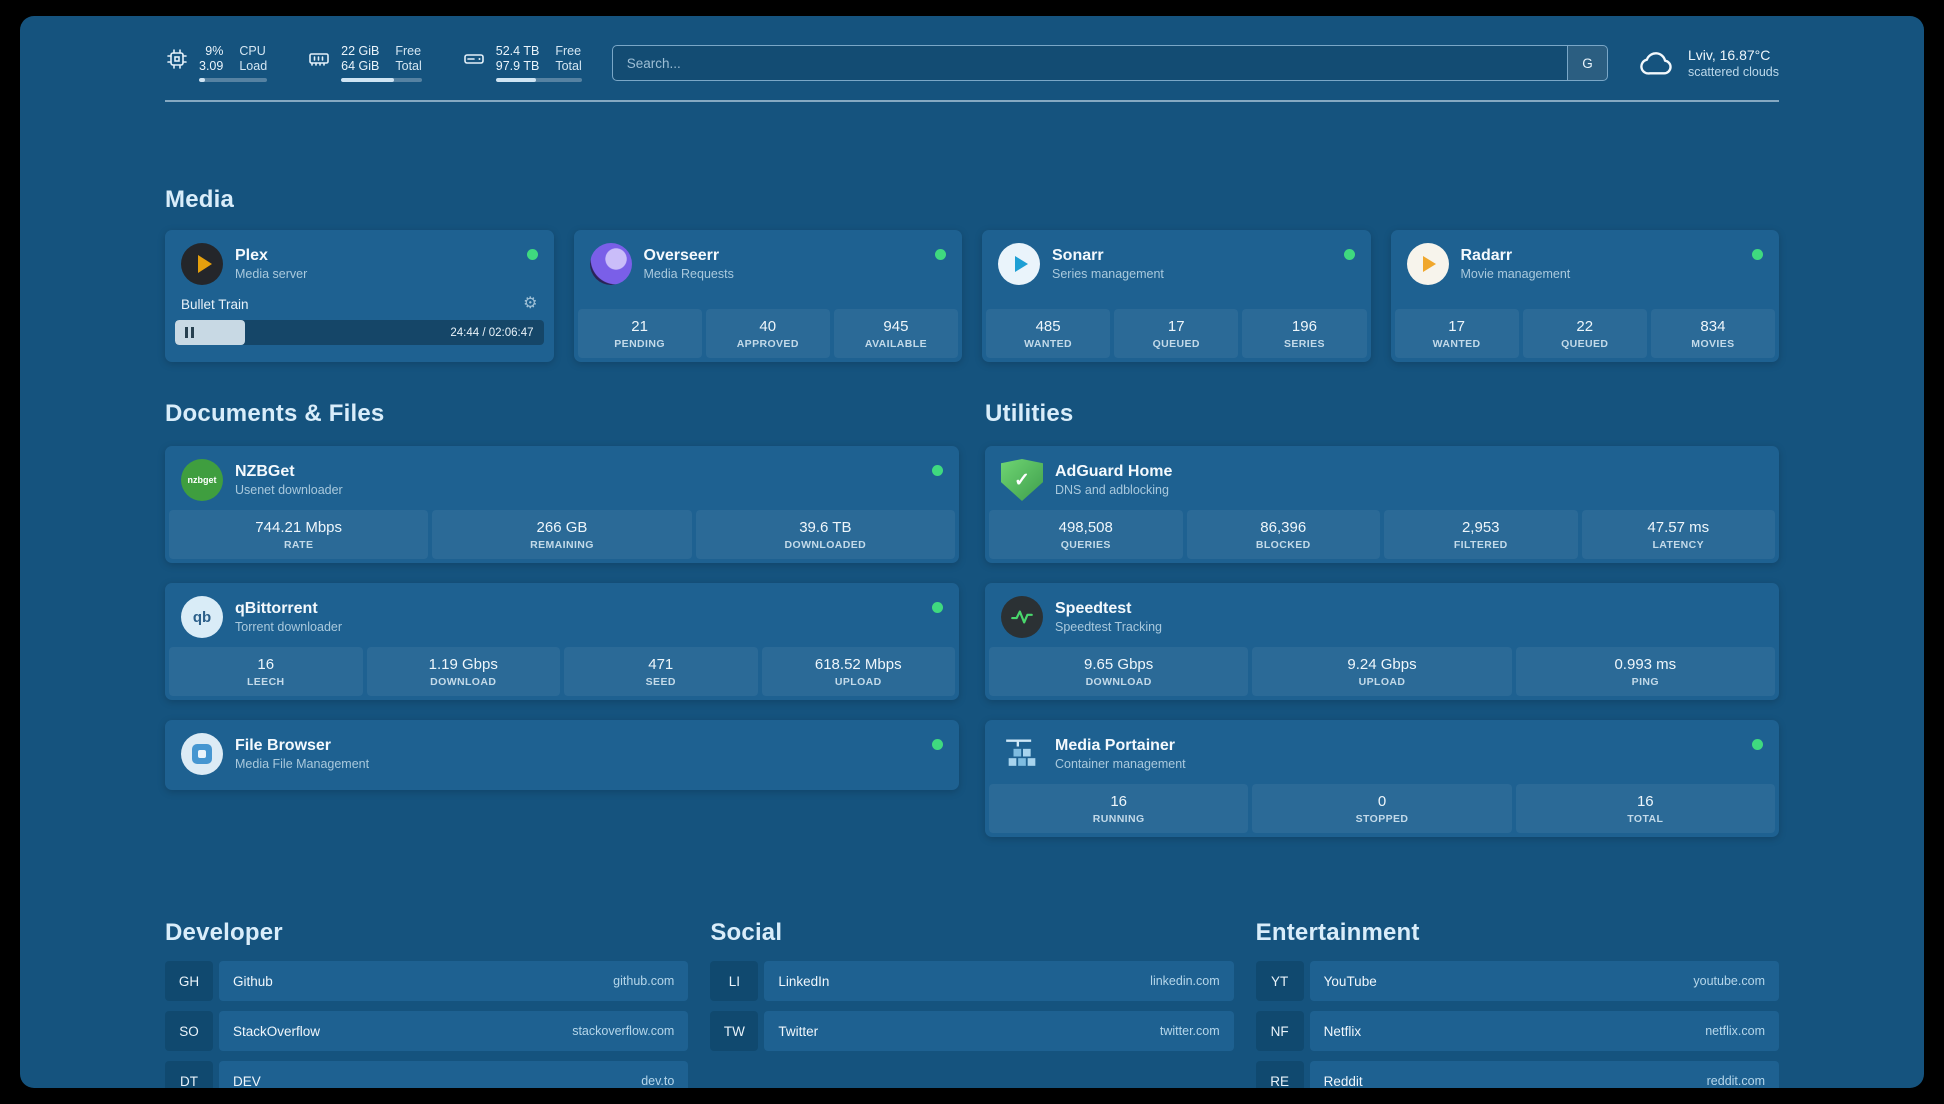 The image size is (1944, 1104). Describe the element at coordinates (214, 51) in the screenshot. I see `cpu-percent: 9%` at that location.